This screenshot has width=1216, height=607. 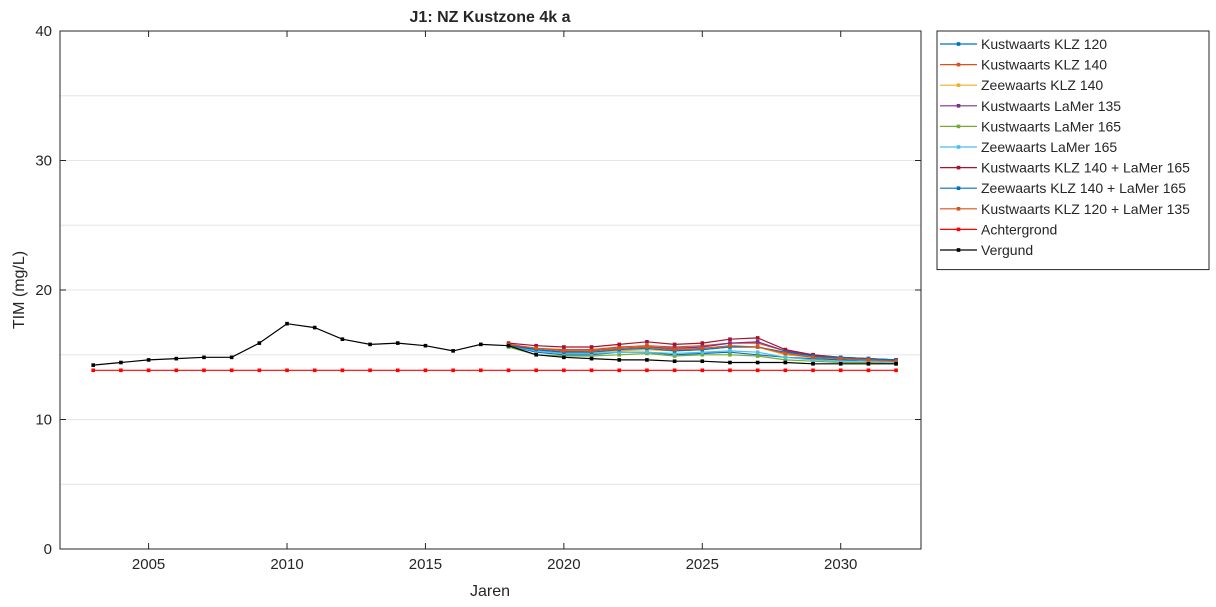 What do you see at coordinates (840, 564) in the screenshot?
I see `x-tick-label: 2030` at bounding box center [840, 564].